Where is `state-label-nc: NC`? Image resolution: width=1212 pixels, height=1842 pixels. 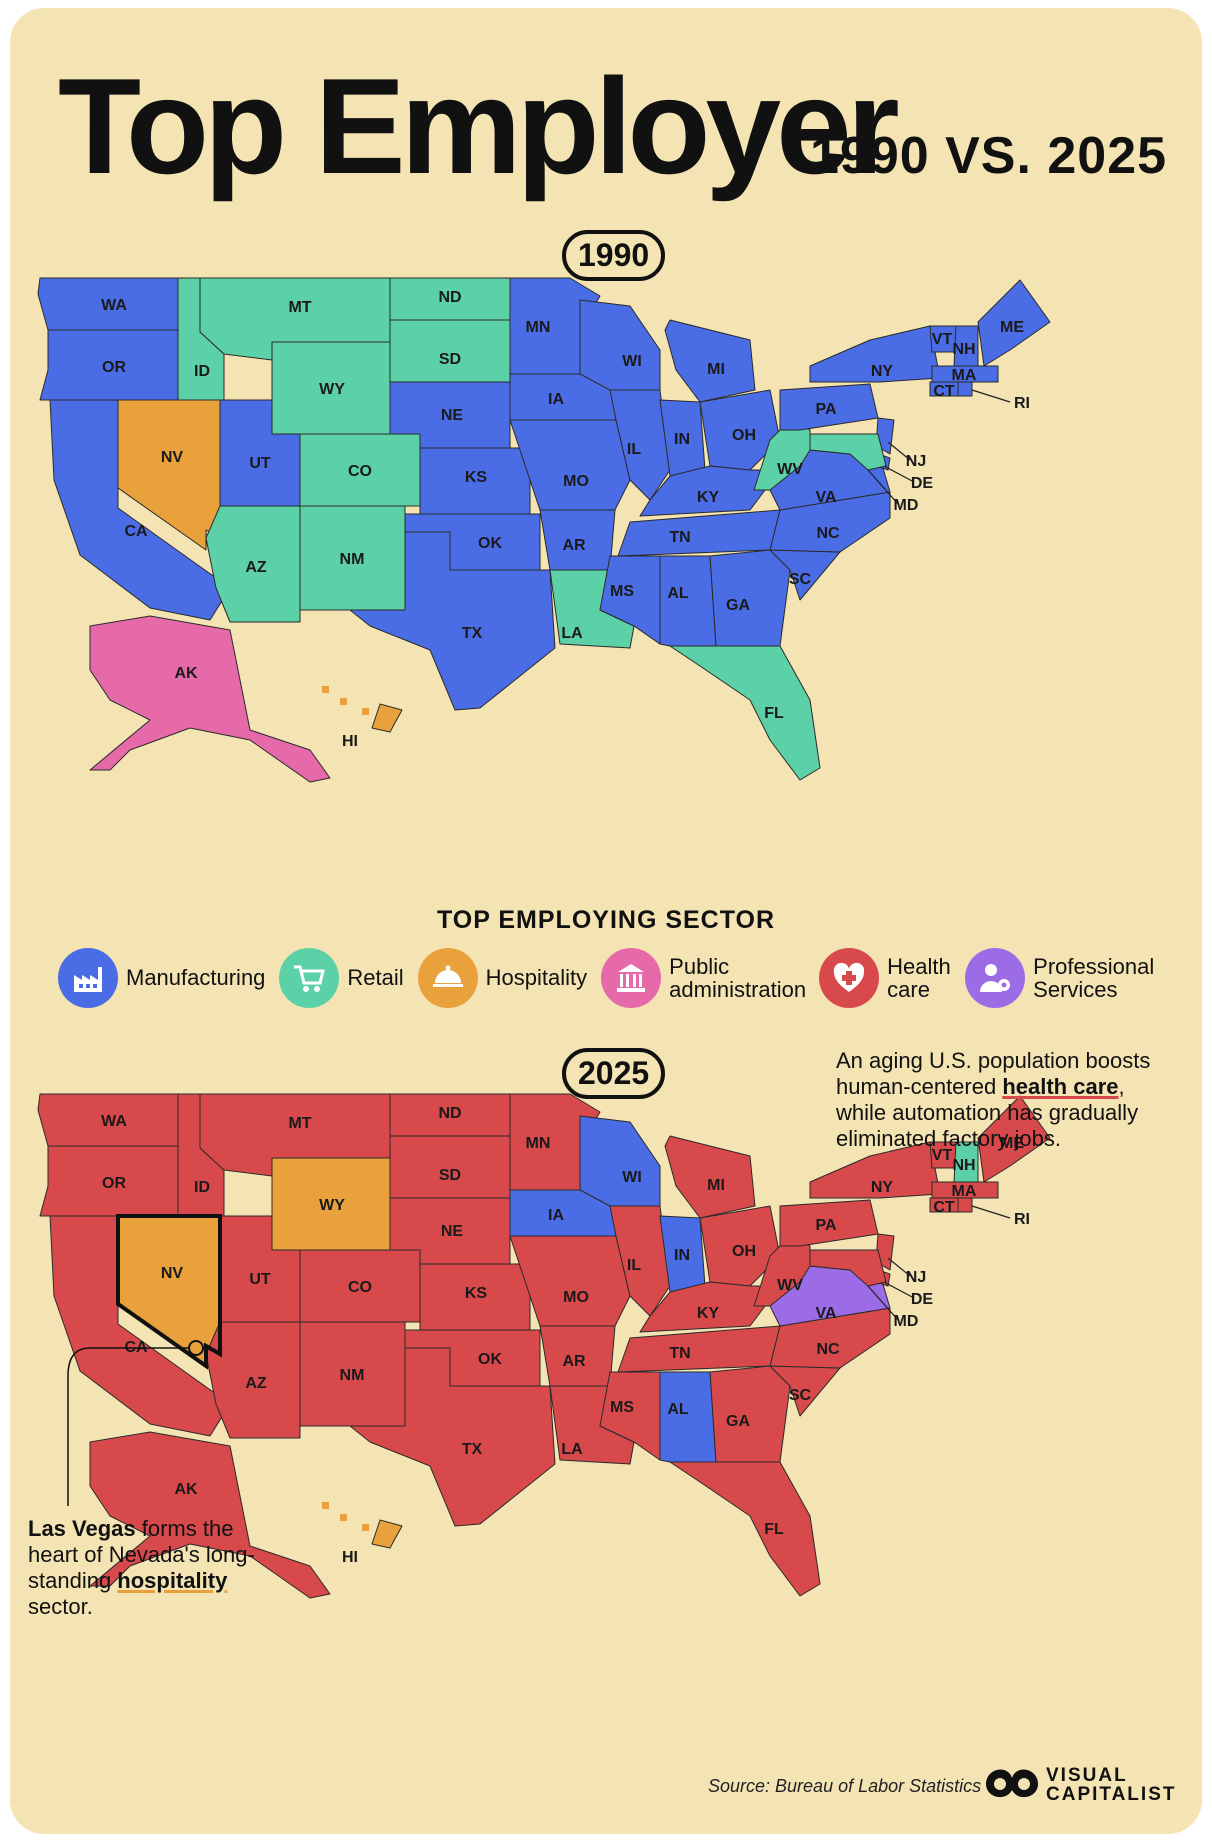
state-label-nc: NC is located at coordinates (828, 533).